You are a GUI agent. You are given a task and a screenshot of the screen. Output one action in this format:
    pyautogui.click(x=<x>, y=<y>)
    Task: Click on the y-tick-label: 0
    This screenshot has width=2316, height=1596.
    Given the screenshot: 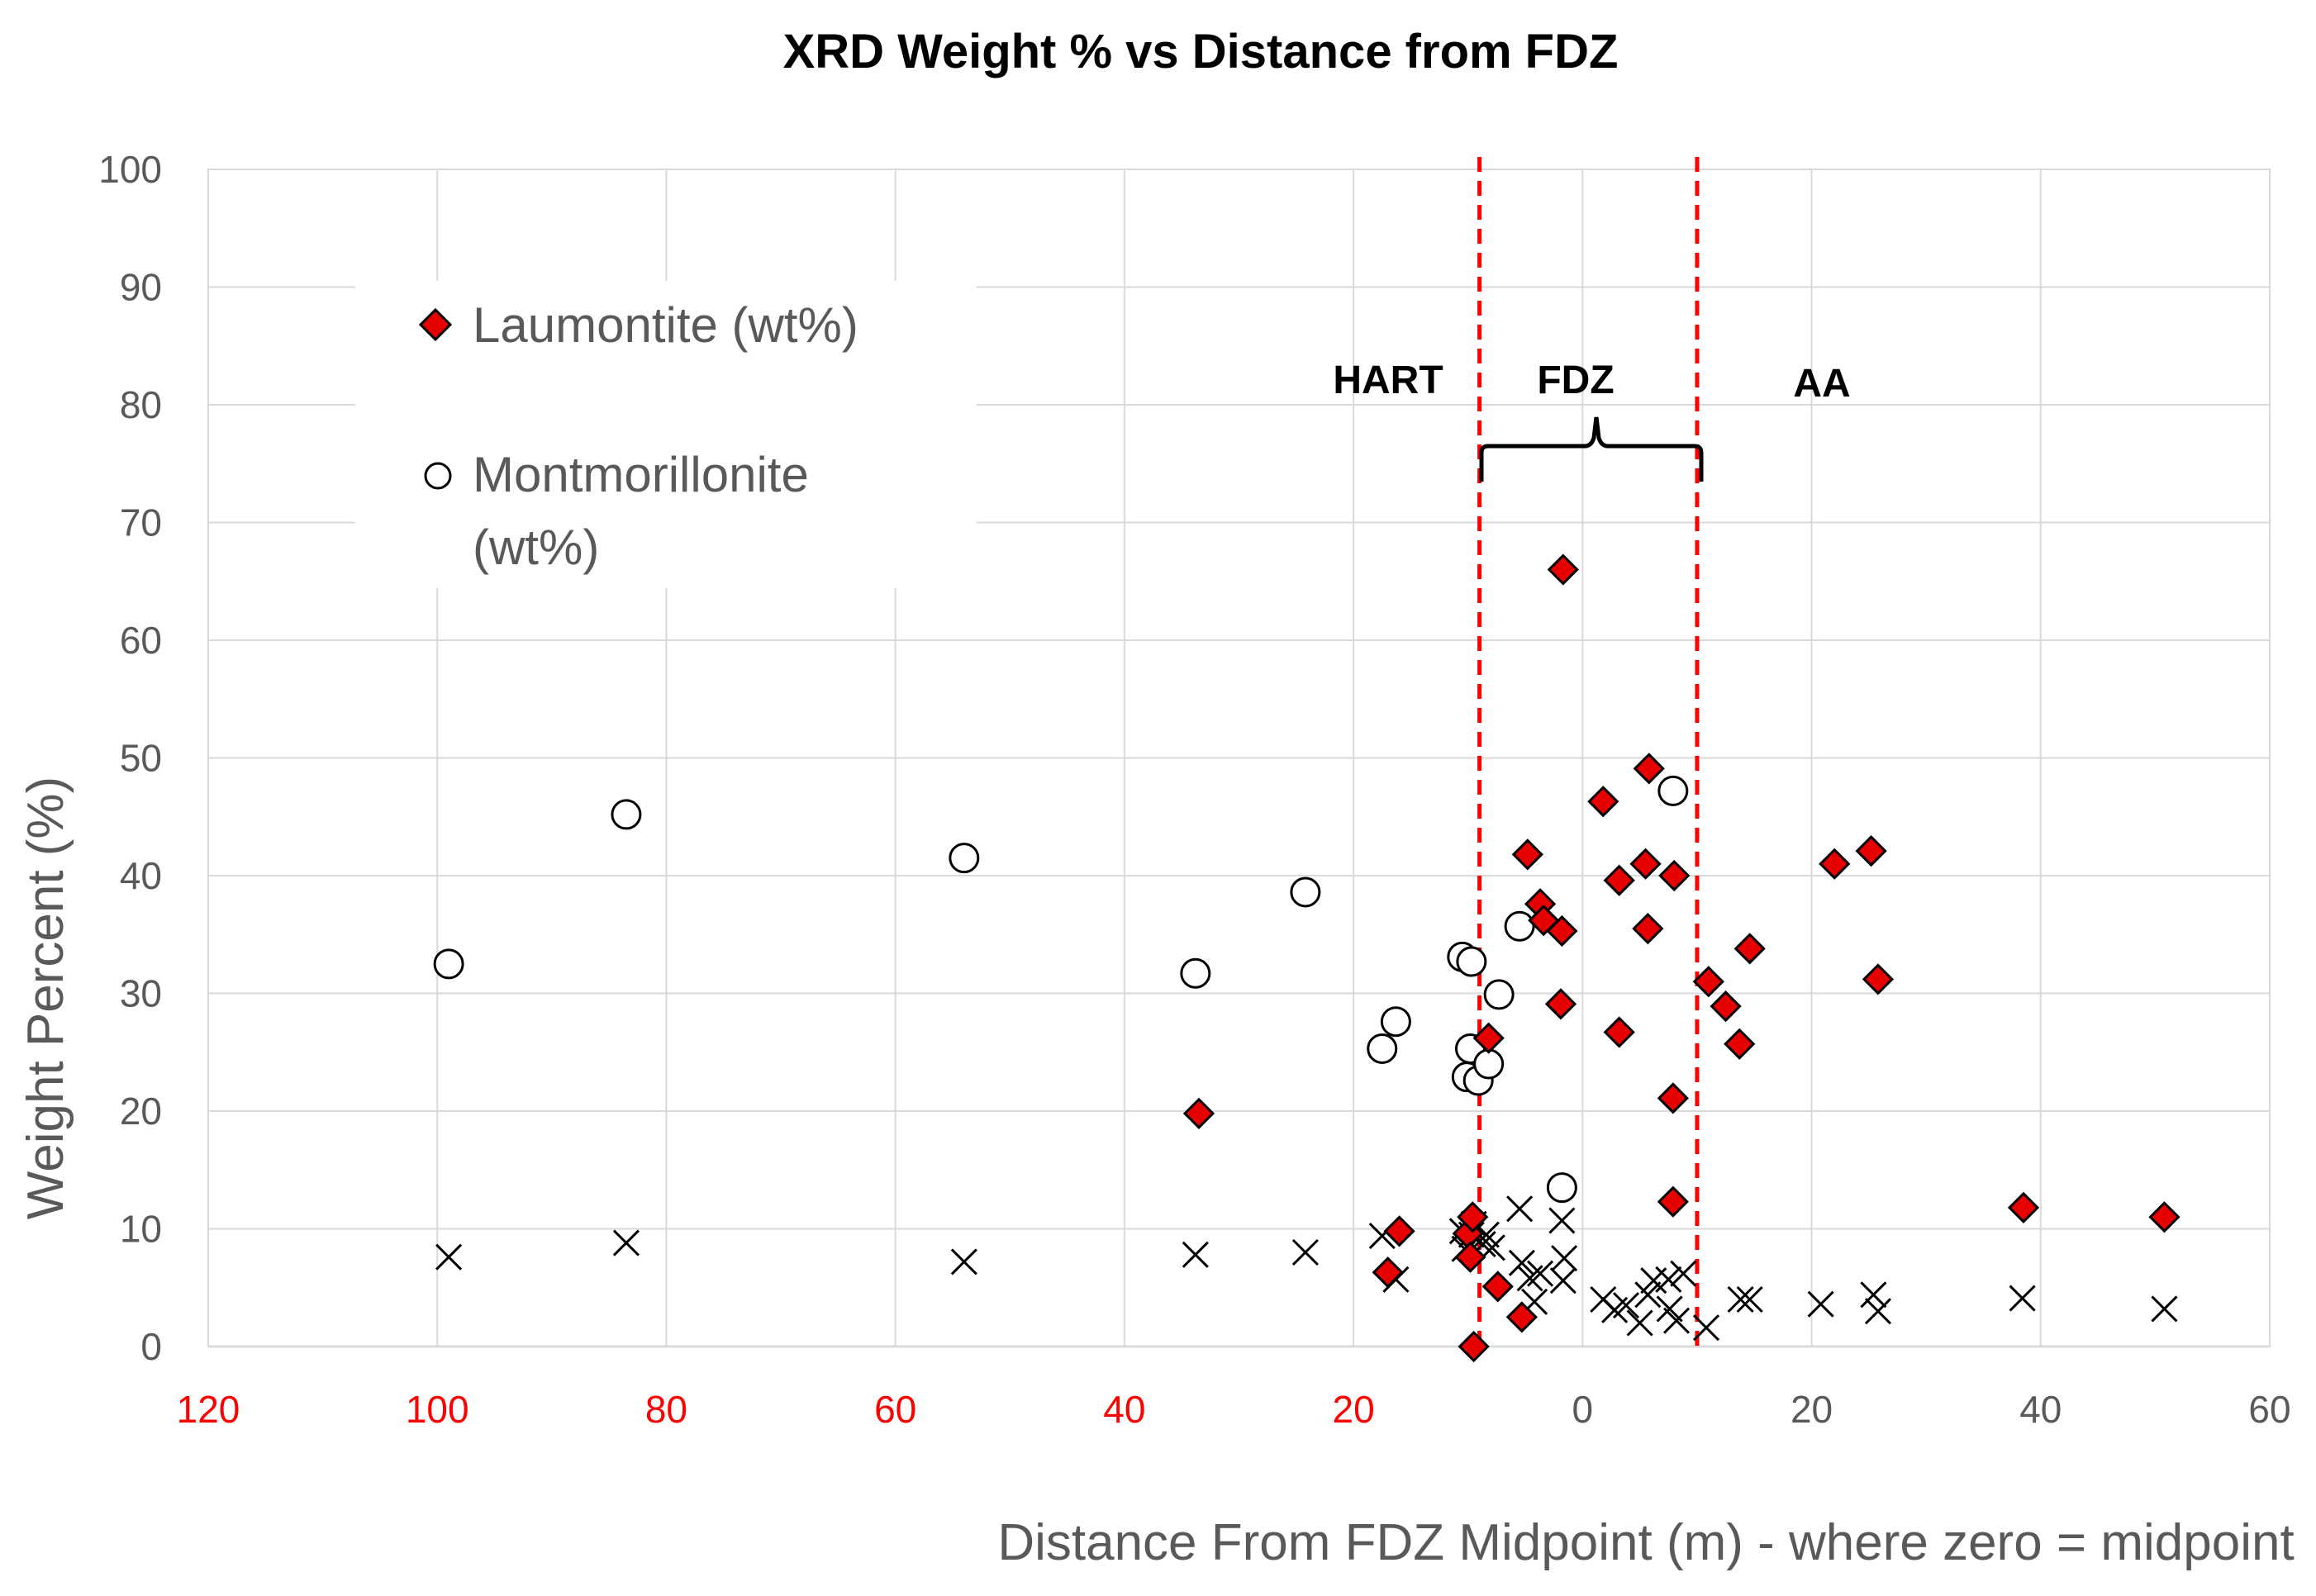 What is the action you would take?
    pyautogui.click(x=151, y=1346)
    